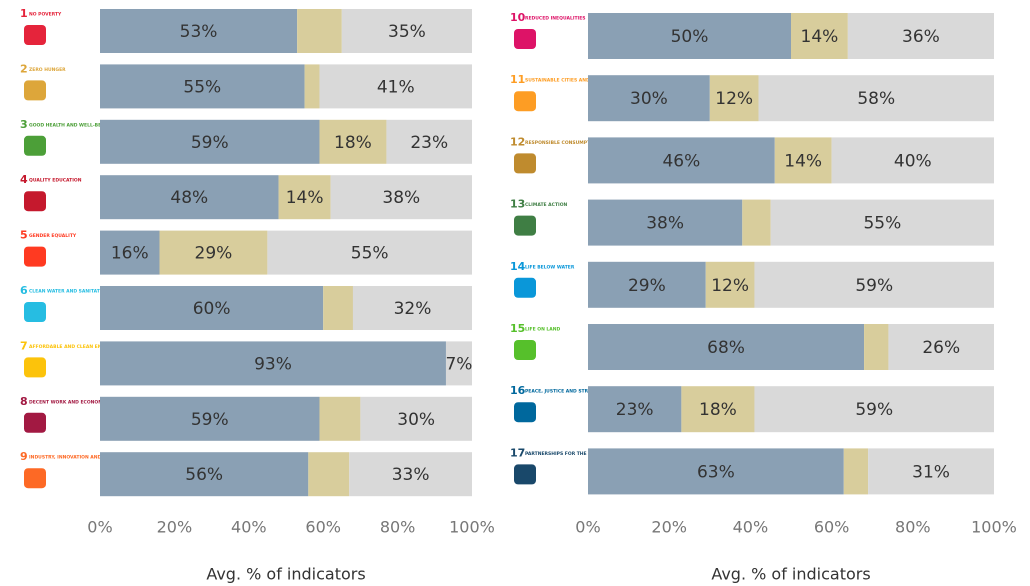  I want to click on data-label: 36%, so click(921, 37).